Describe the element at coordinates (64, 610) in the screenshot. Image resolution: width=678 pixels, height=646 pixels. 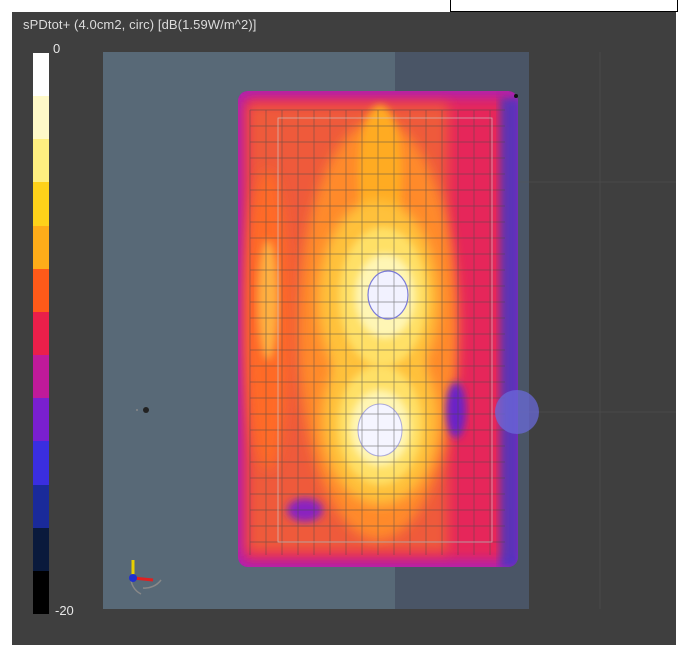
I see `colorbar-min-label: -20` at that location.